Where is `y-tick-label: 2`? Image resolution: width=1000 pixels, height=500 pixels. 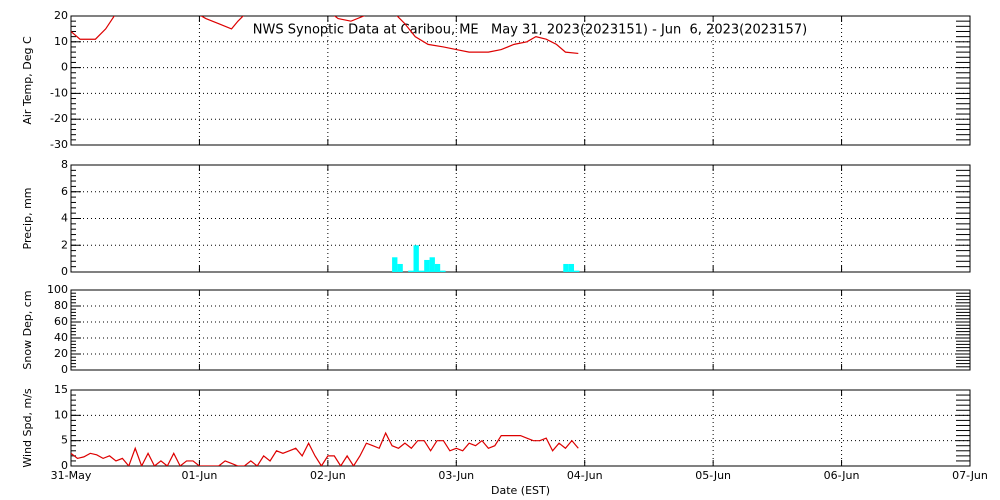 y-tick-label: 2 is located at coordinates (64, 244).